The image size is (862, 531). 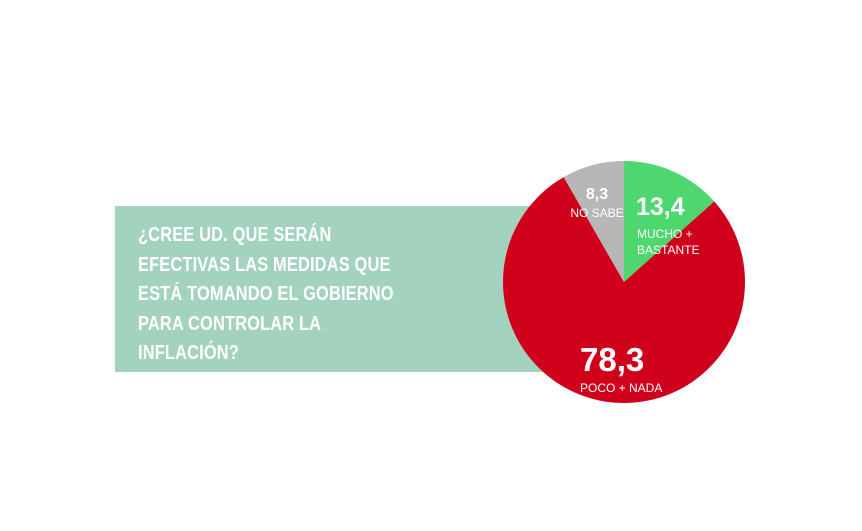 I want to click on slice-value-no-sabe: 8,3, so click(x=597, y=194).